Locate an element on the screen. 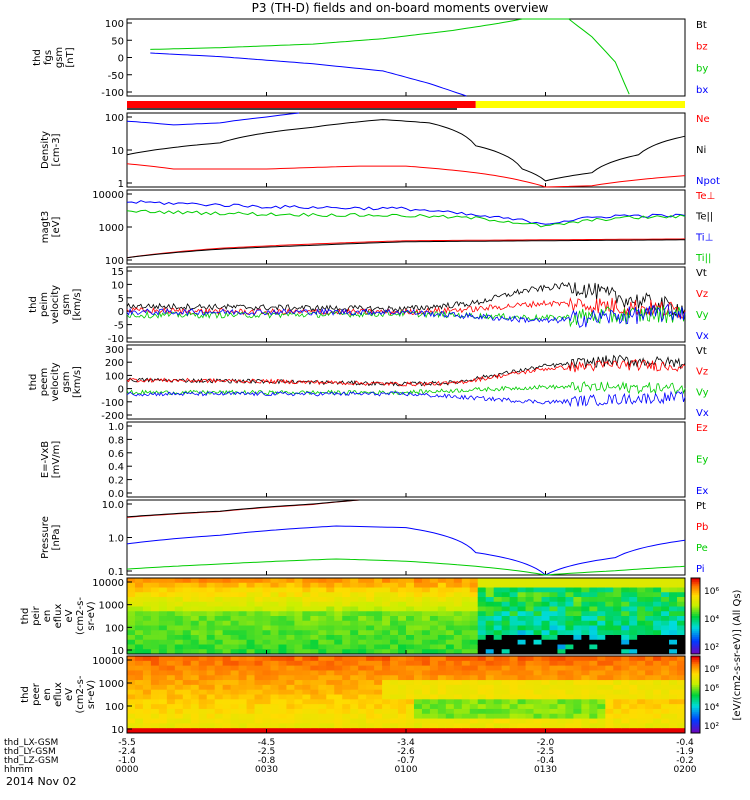 This screenshot has height=800, width=750. colorbar-tick-label: 10⁶ is located at coordinates (711, 592).